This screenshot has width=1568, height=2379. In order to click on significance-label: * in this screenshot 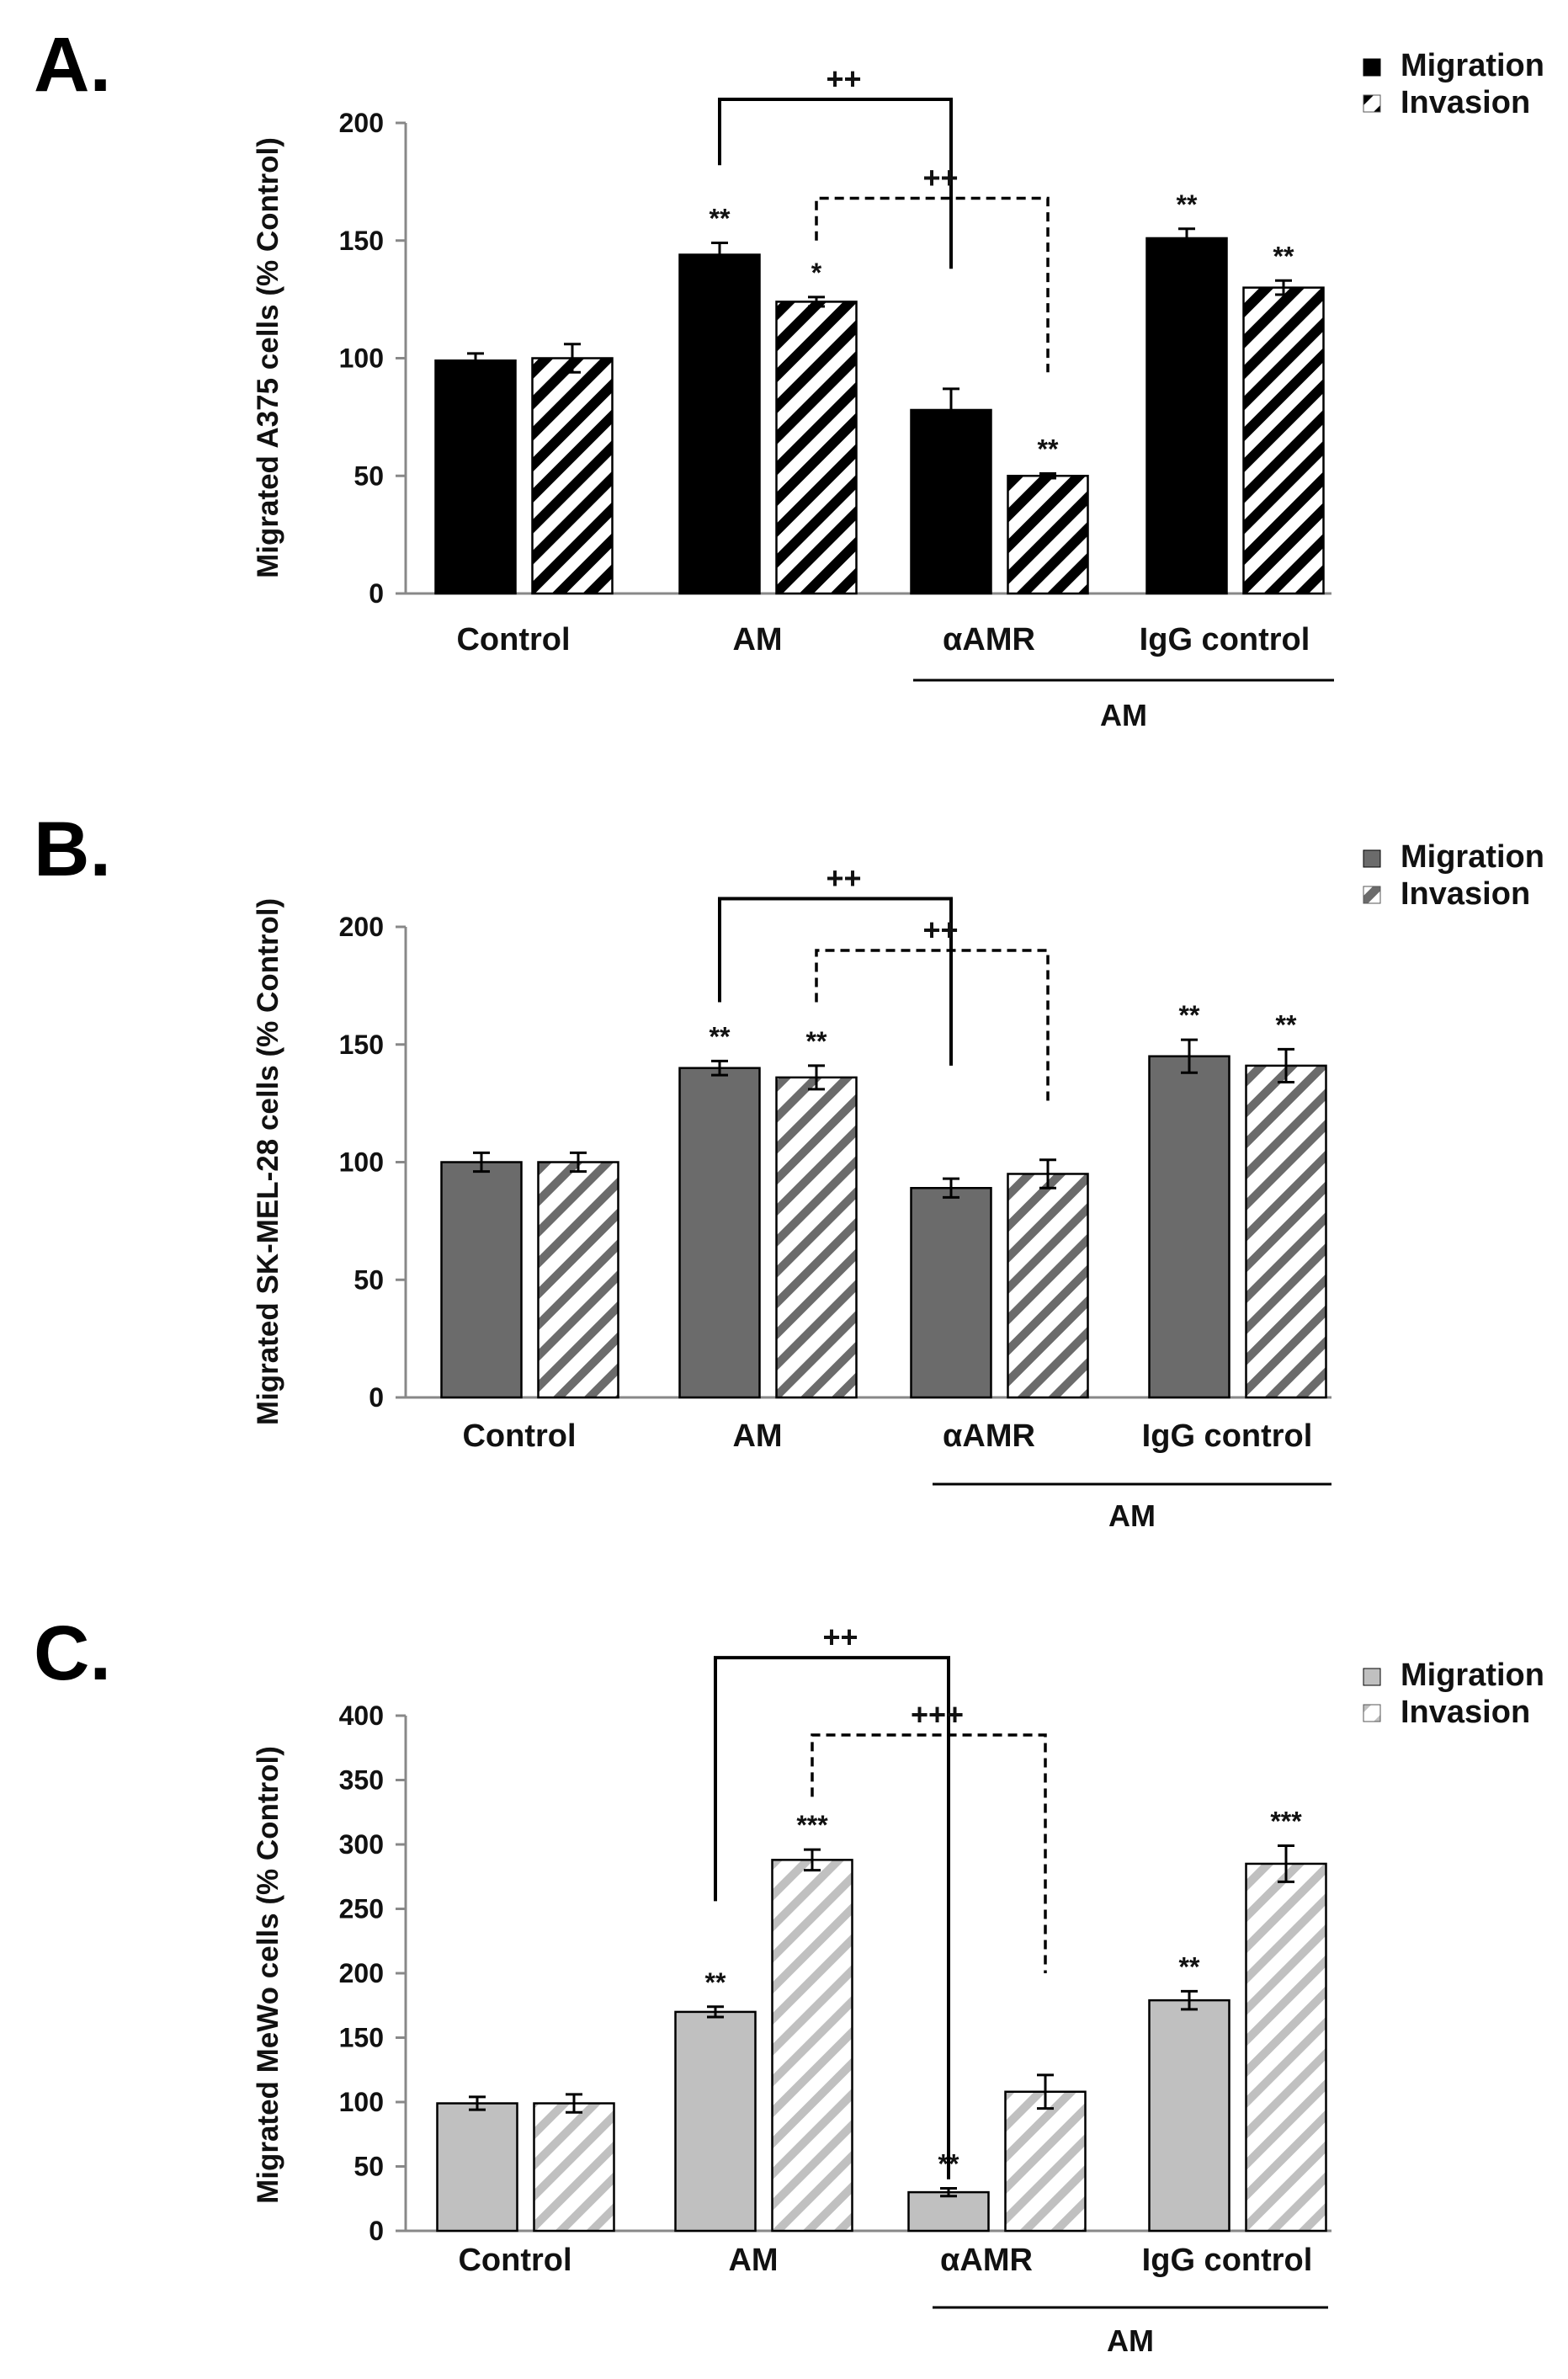, I will do `click(816, 273)`.